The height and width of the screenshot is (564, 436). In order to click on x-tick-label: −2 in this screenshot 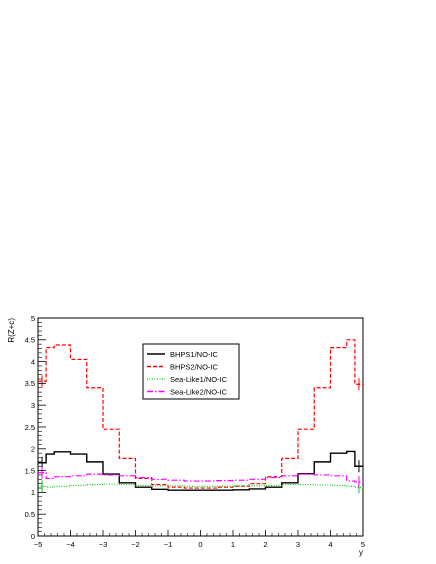, I will do `click(135, 544)`.